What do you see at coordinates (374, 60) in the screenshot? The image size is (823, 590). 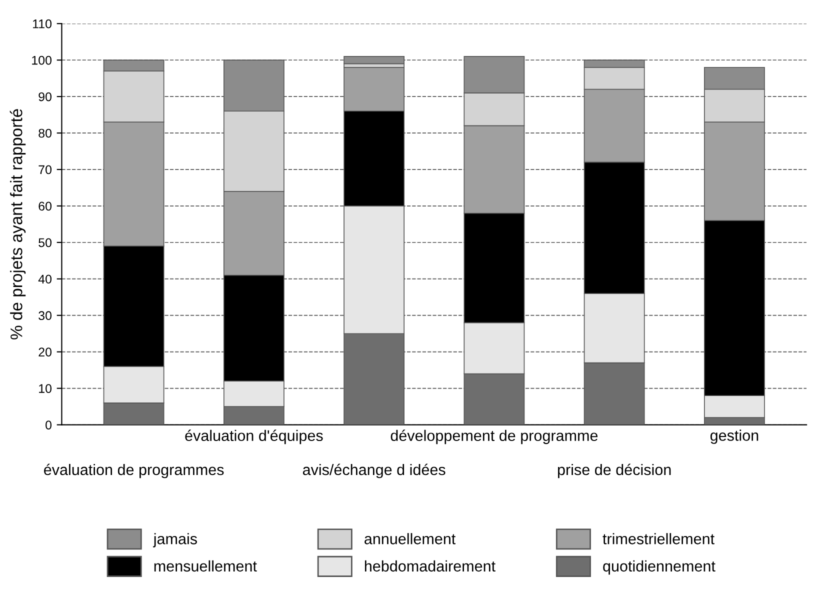 I see `bar` at bounding box center [374, 60].